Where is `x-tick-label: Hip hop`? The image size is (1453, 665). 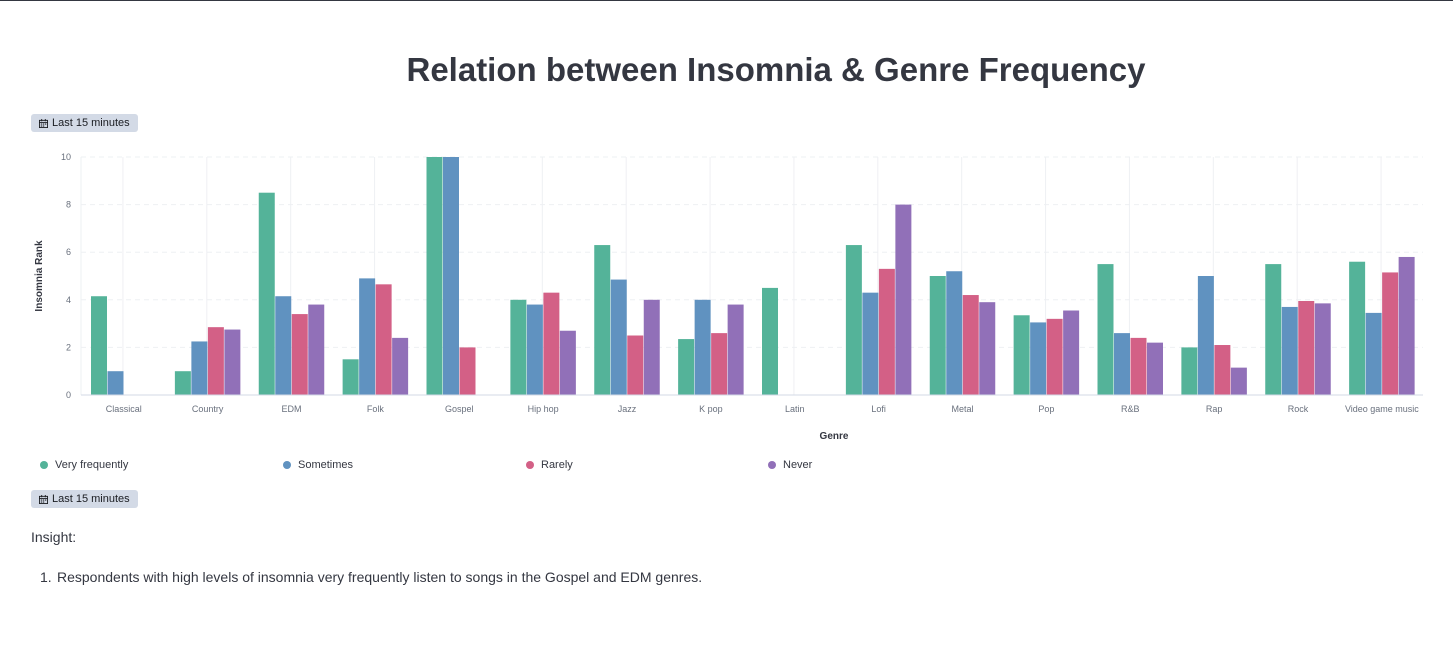 x-tick-label: Hip hop is located at coordinates (543, 409).